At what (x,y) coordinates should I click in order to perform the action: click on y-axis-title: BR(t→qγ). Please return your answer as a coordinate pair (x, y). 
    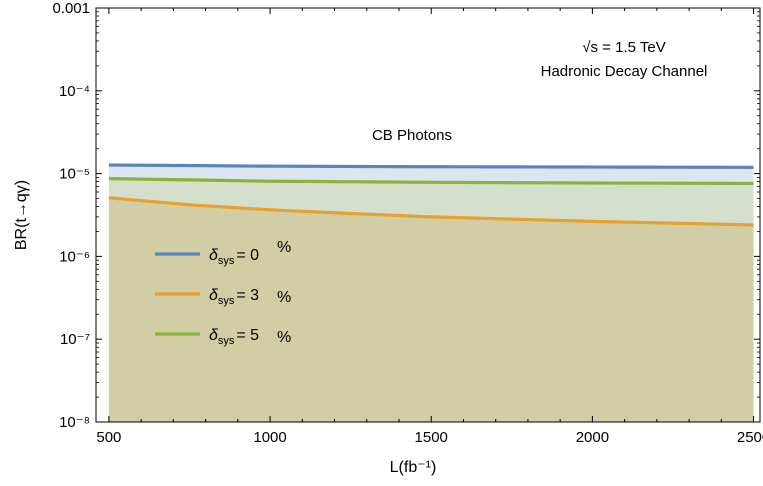
    Looking at the image, I should click on (21, 215).